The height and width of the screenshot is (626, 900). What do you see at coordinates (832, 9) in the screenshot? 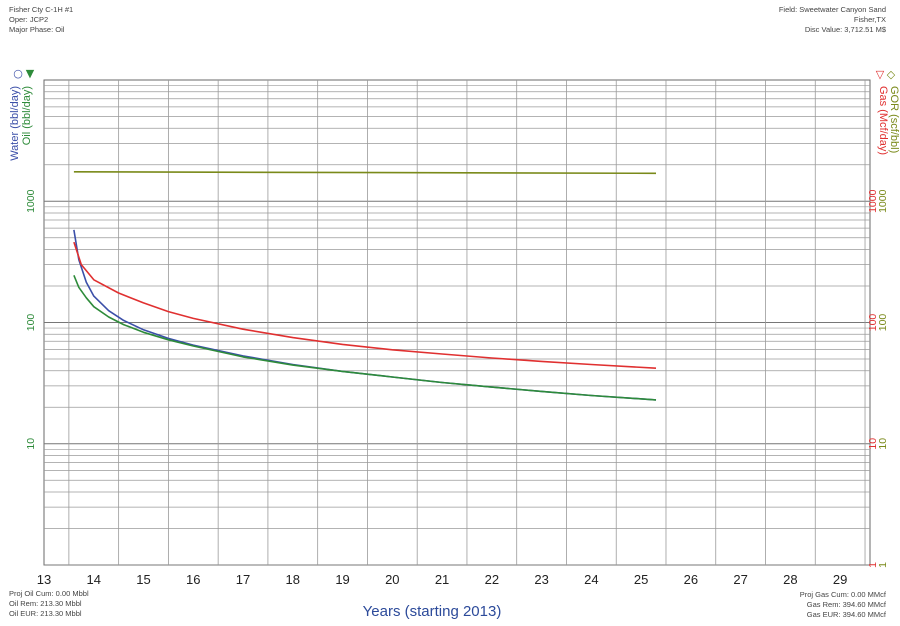
I see `field-name: Field: Sweetwater Canyon Sand` at bounding box center [832, 9].